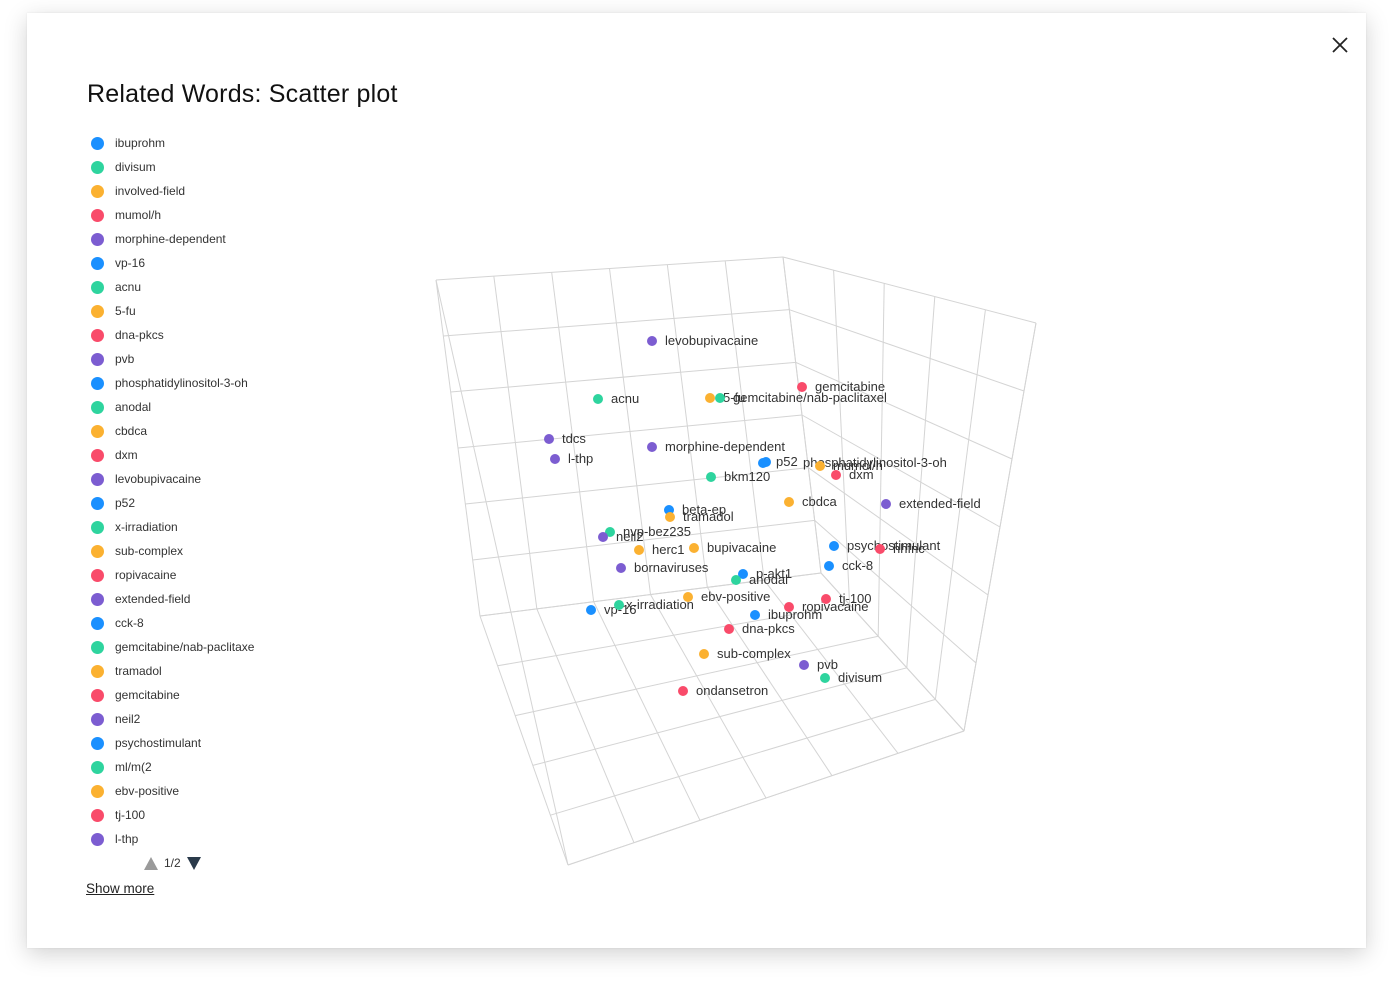 This screenshot has height=989, width=1393. I want to click on legend-item: sub-complex, so click(177, 551).